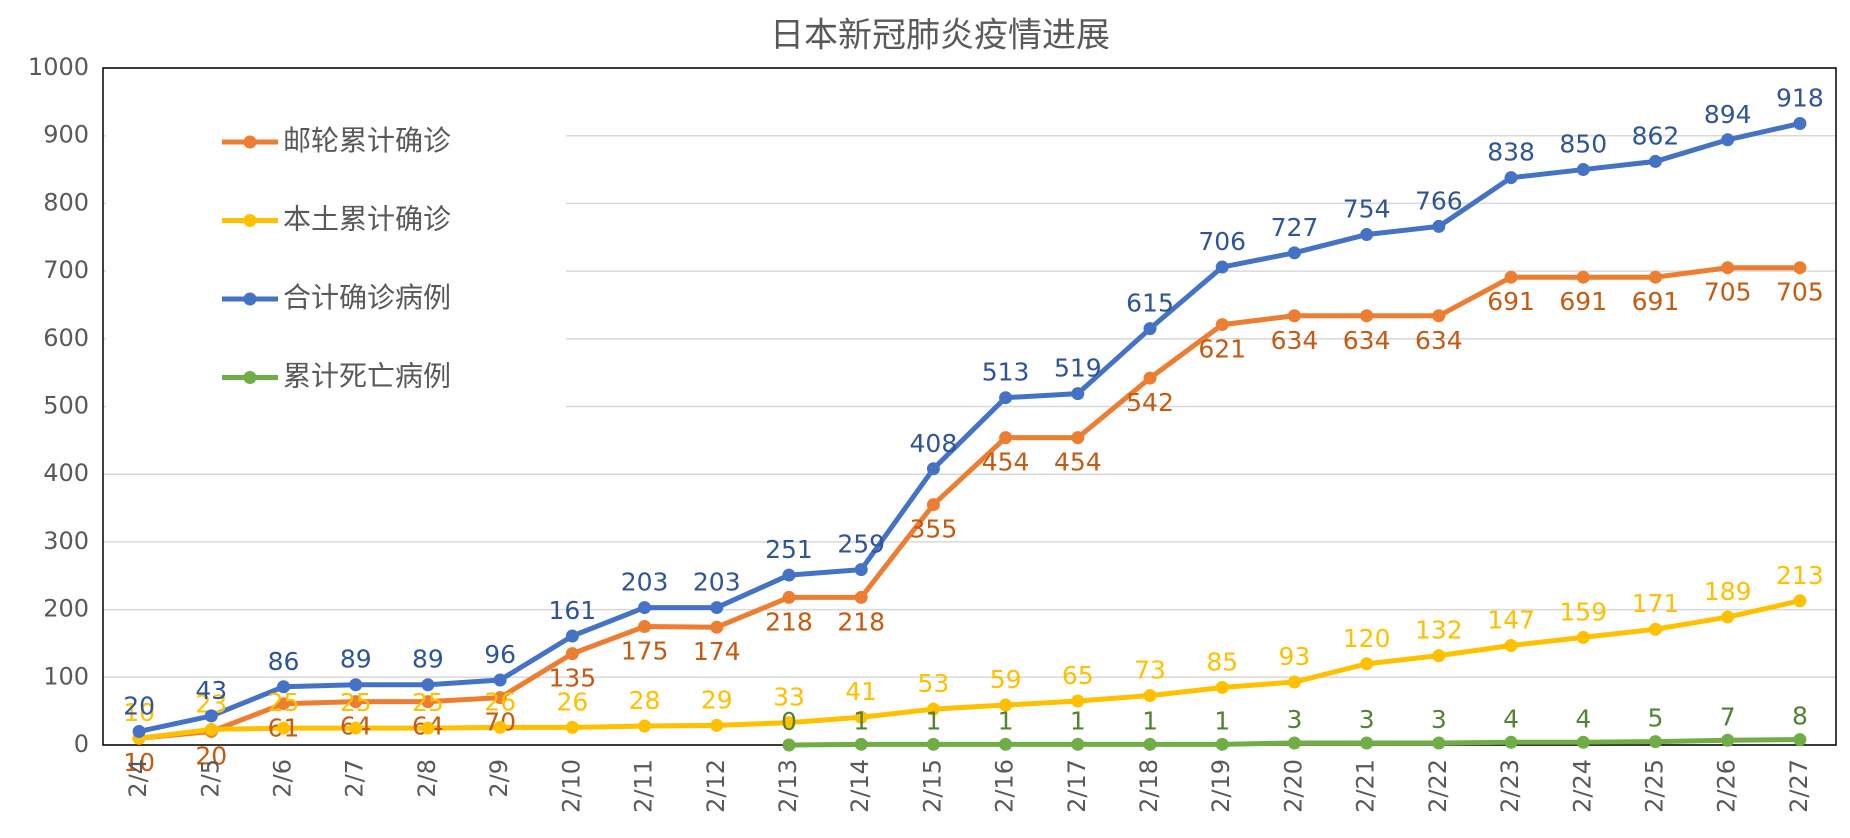 This screenshot has height=838, width=1850. Describe the element at coordinates (717, 651) in the screenshot. I see `data-label: 174` at that location.